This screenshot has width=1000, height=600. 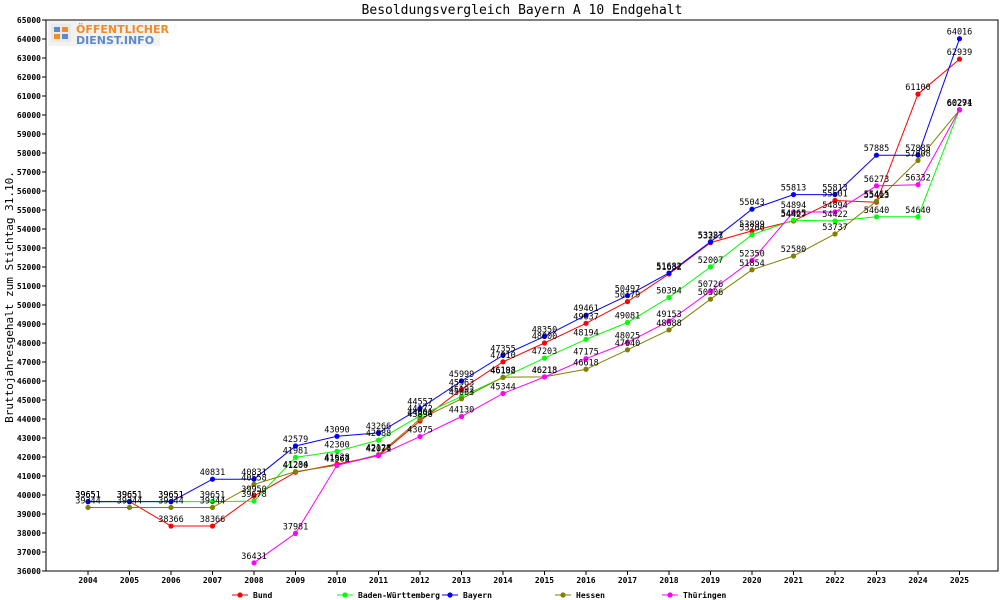 What do you see at coordinates (545, 352) in the screenshot?
I see `data-label: 47203` at bounding box center [545, 352].